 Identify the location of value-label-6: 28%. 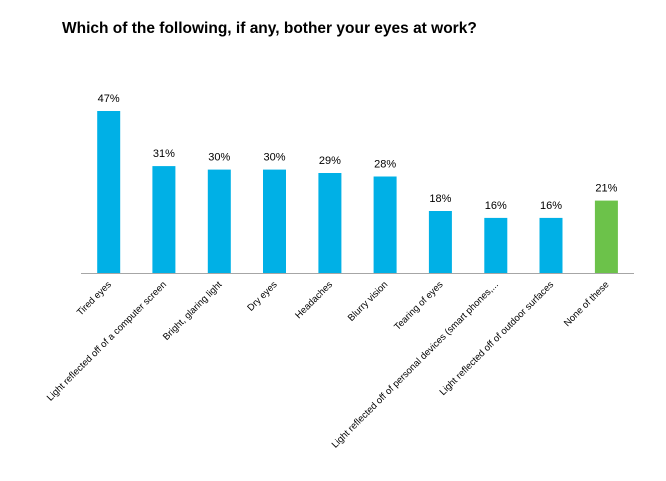
(385, 165).